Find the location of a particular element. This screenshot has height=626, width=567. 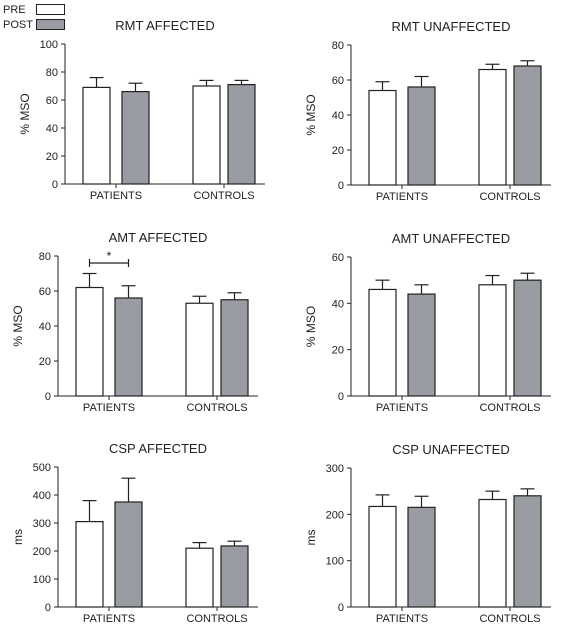

chart-title: RMT AFFECTED is located at coordinates (164, 25).